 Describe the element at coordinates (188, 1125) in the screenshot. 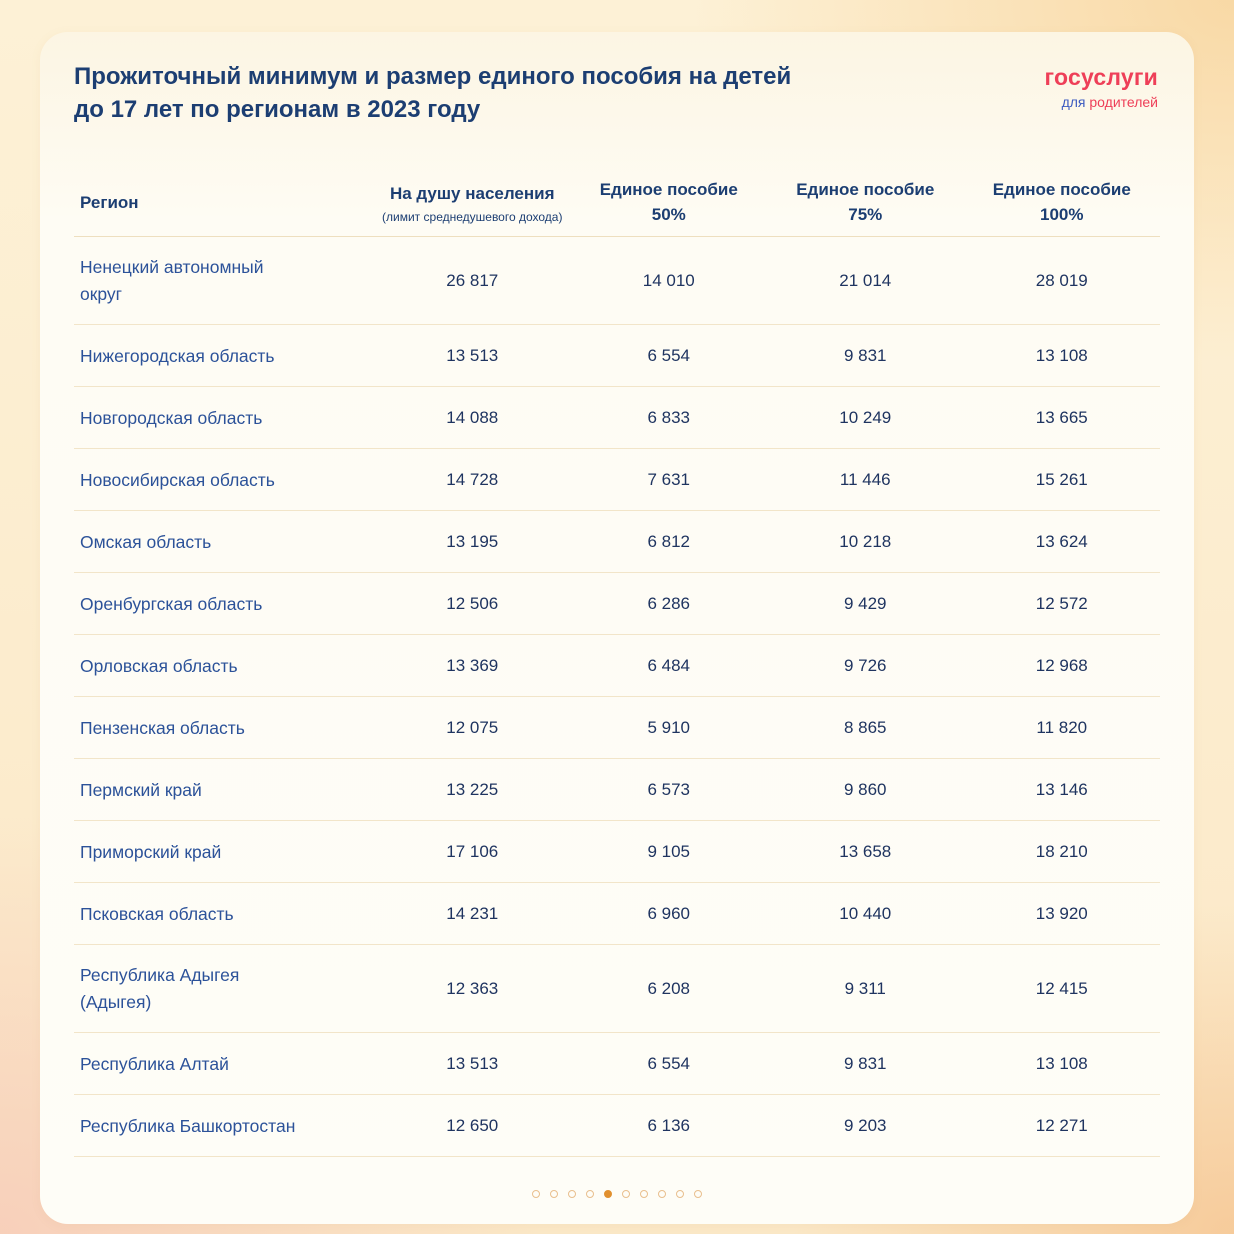

I see `region-cell: Республика Башкортостан` at that location.